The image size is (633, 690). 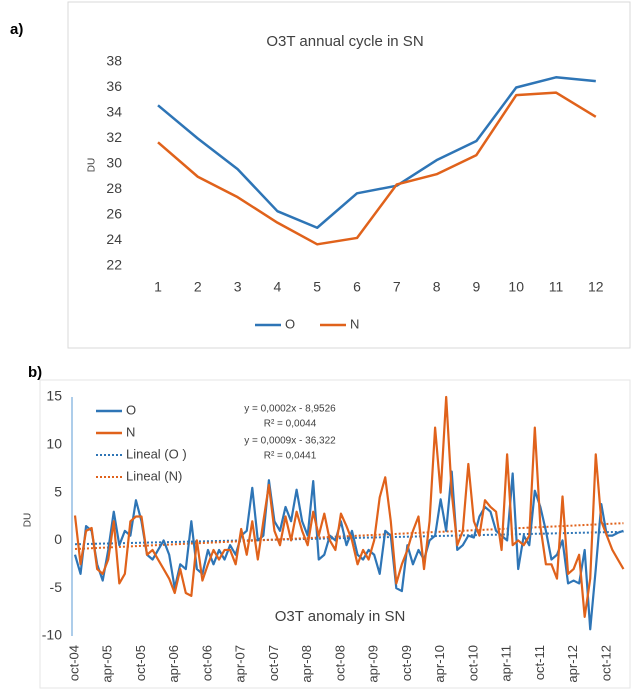 What do you see at coordinates (477, 287) in the screenshot?
I see `x-tick-label: 9` at bounding box center [477, 287].